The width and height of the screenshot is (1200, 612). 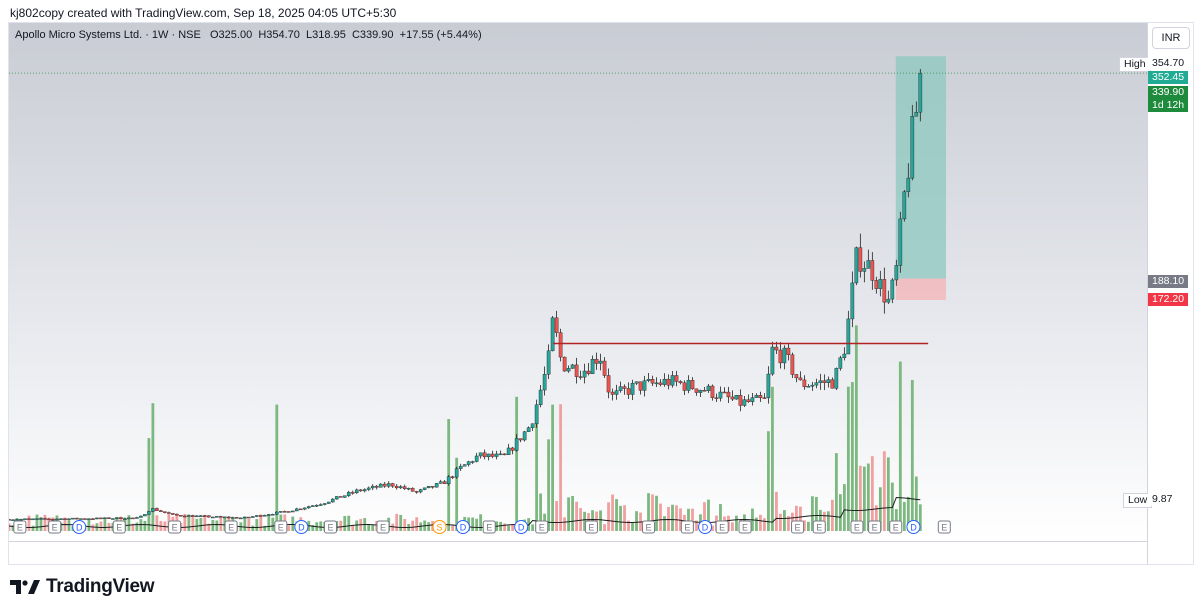 I want to click on currency-button: INR, so click(x=1171, y=38).